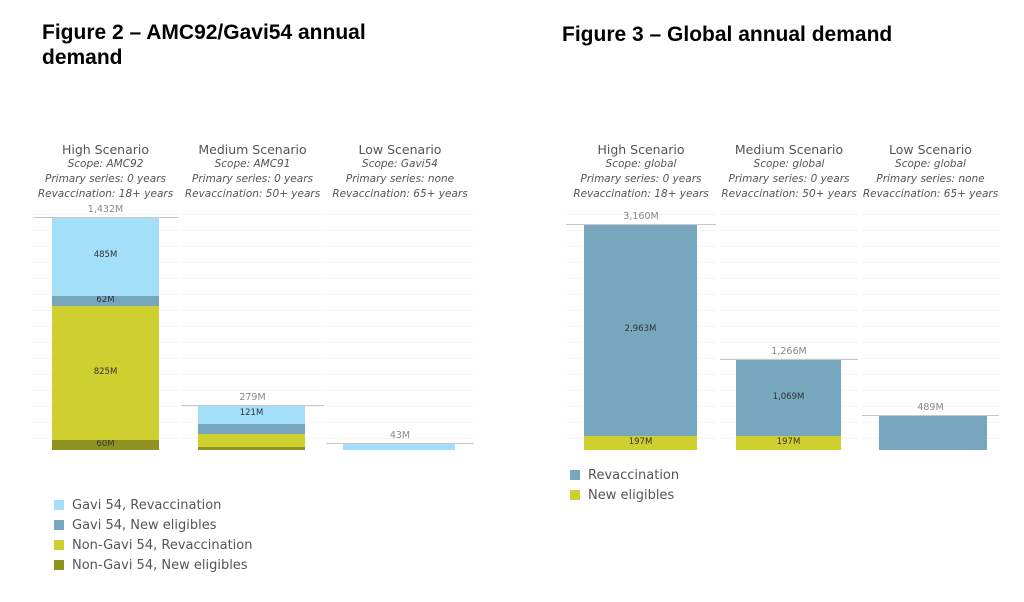 Image resolution: width=1024 pixels, height=602 pixels. What do you see at coordinates (252, 164) in the screenshot?
I see `scenario-scope: Scope: AMC91` at bounding box center [252, 164].